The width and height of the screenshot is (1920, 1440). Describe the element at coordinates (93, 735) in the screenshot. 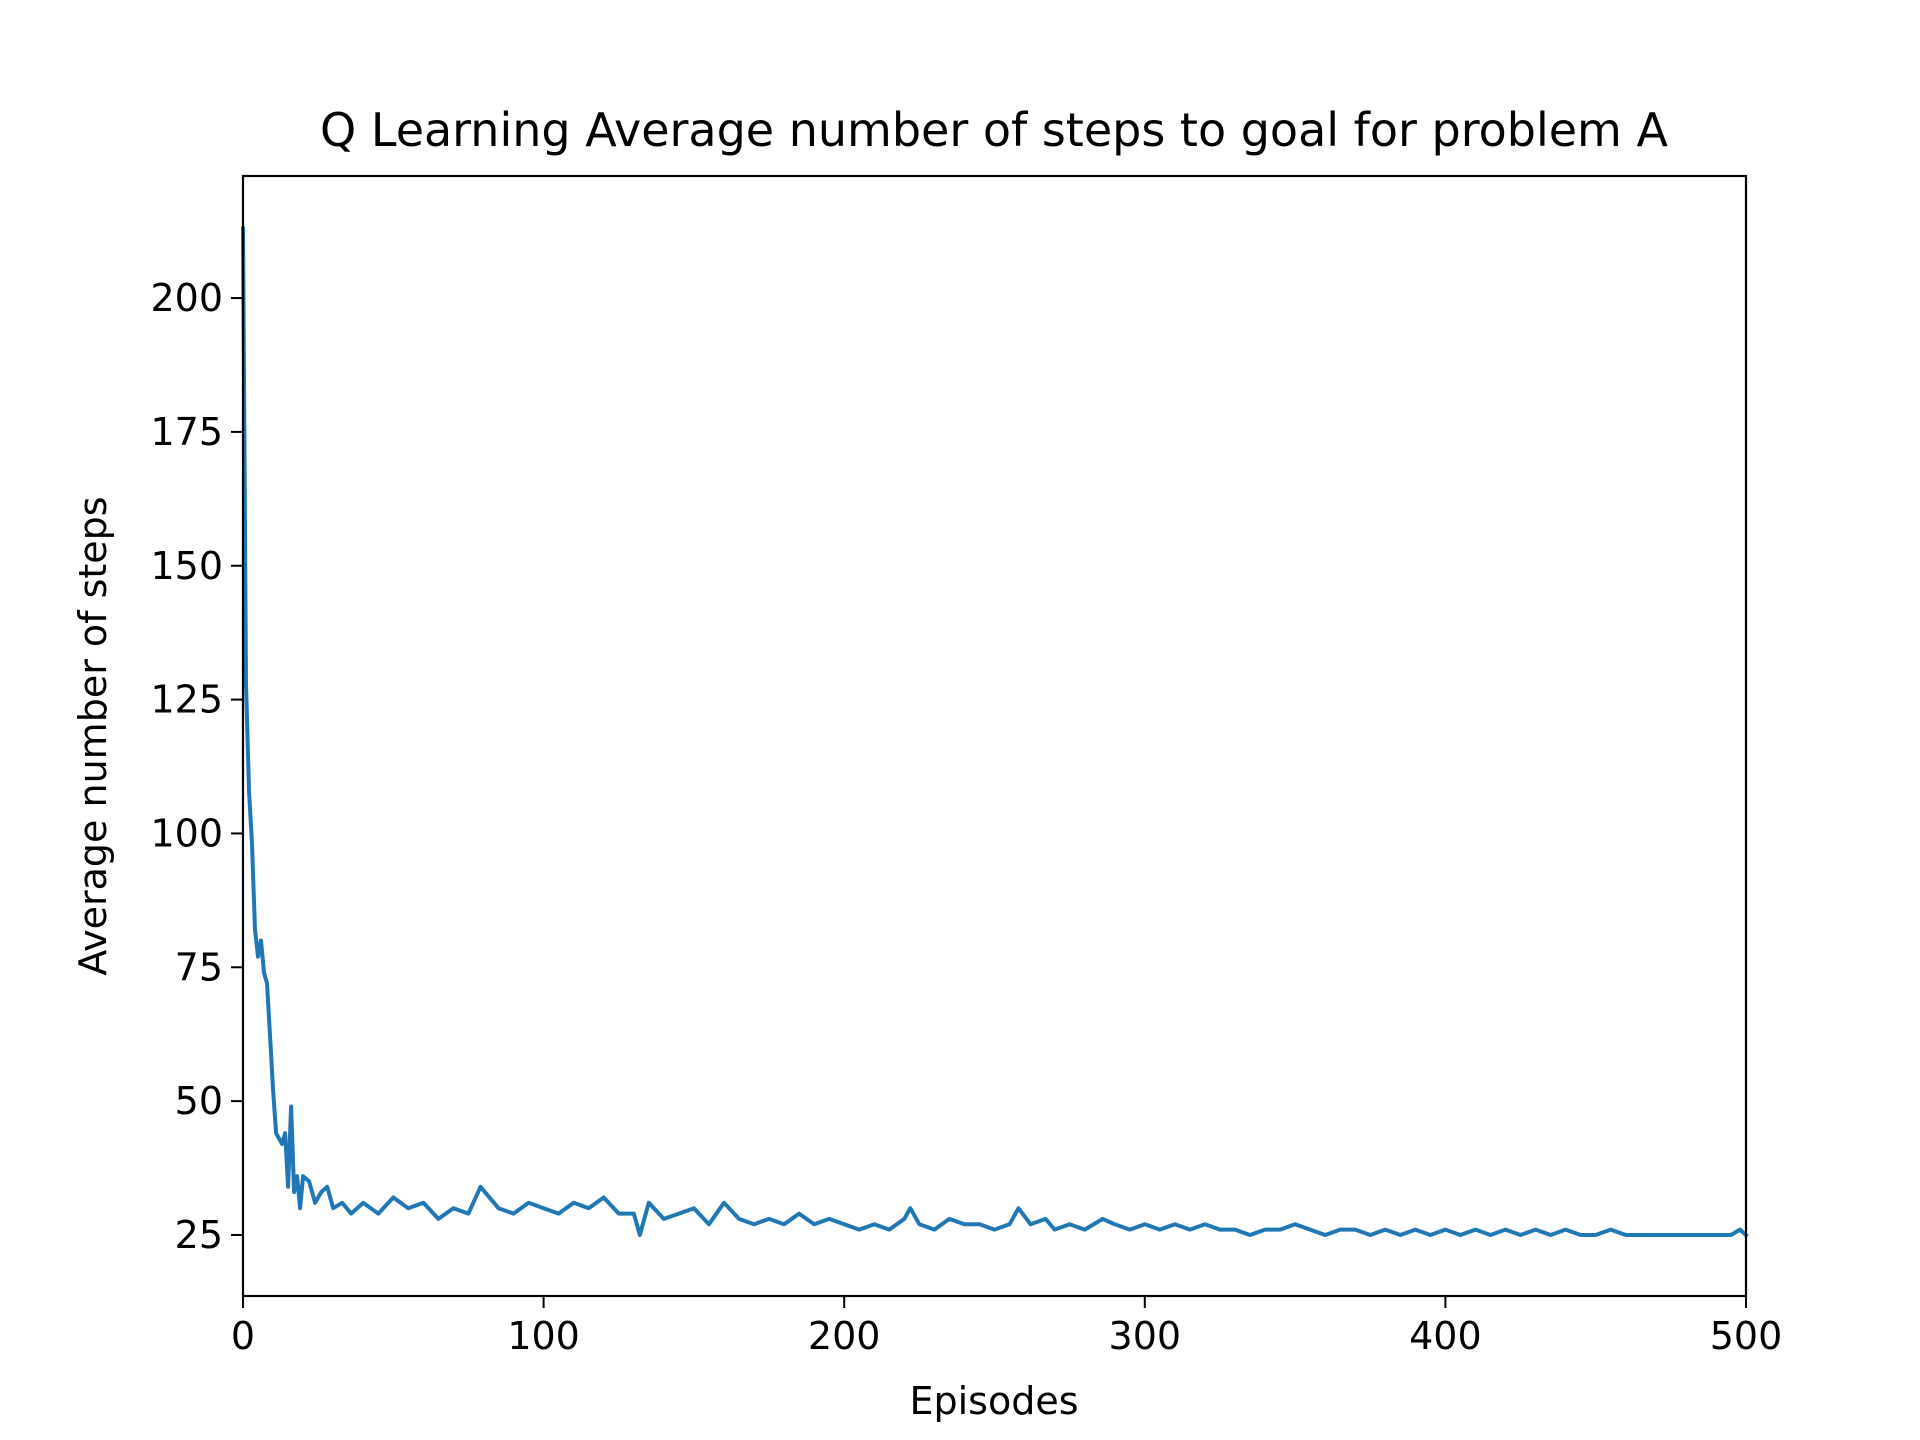

I see `y-axis-label: Average number of steps` at that location.